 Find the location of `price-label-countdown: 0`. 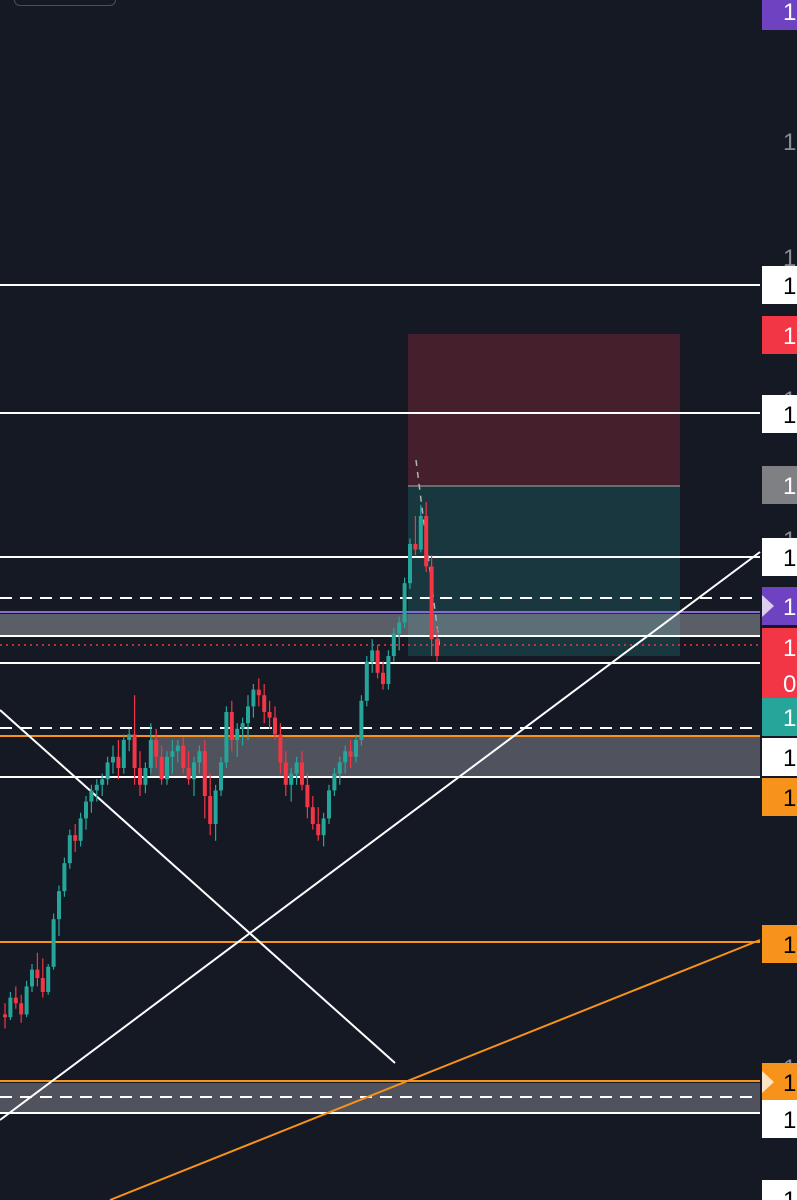

price-label-countdown: 0 is located at coordinates (779, 682).